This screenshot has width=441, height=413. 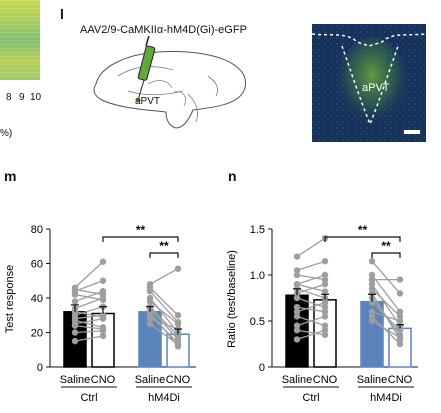 I want to click on n-y-tick-label: 1.5, so click(x=257, y=230).